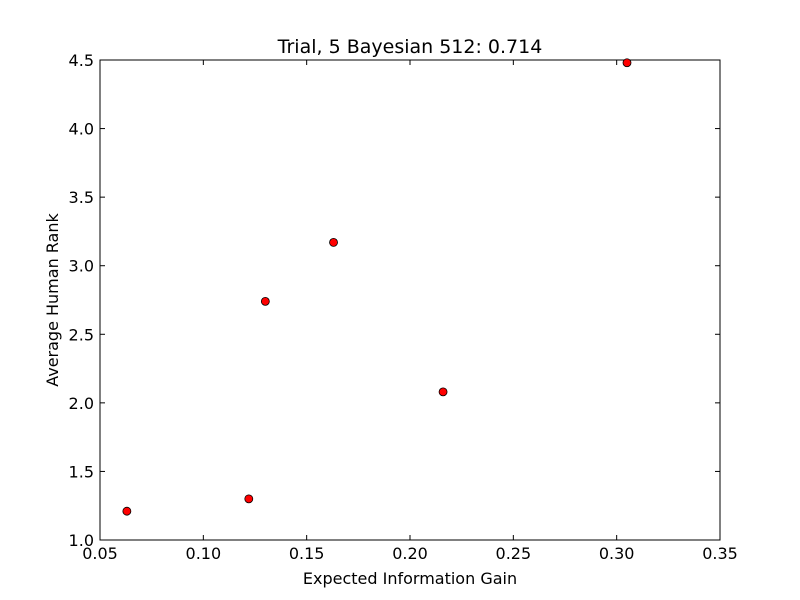  Describe the element at coordinates (81, 540) in the screenshot. I see `y-tick-label: 1.0` at that location.